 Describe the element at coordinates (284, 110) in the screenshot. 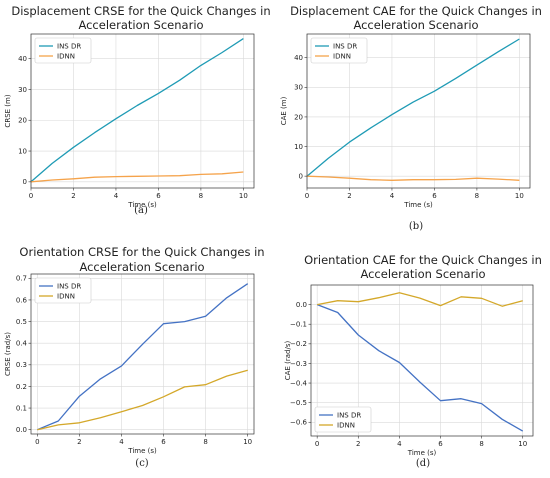

I see `y-axis-label: CAE (m)` at that location.